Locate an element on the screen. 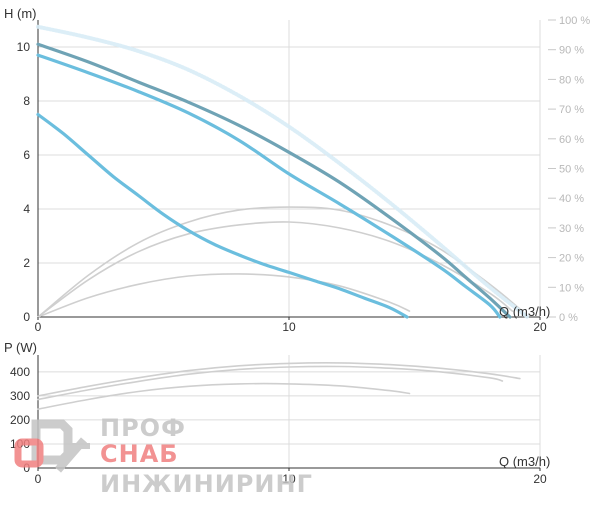  bottom-y-tick-label: 0 is located at coordinates (26, 468).